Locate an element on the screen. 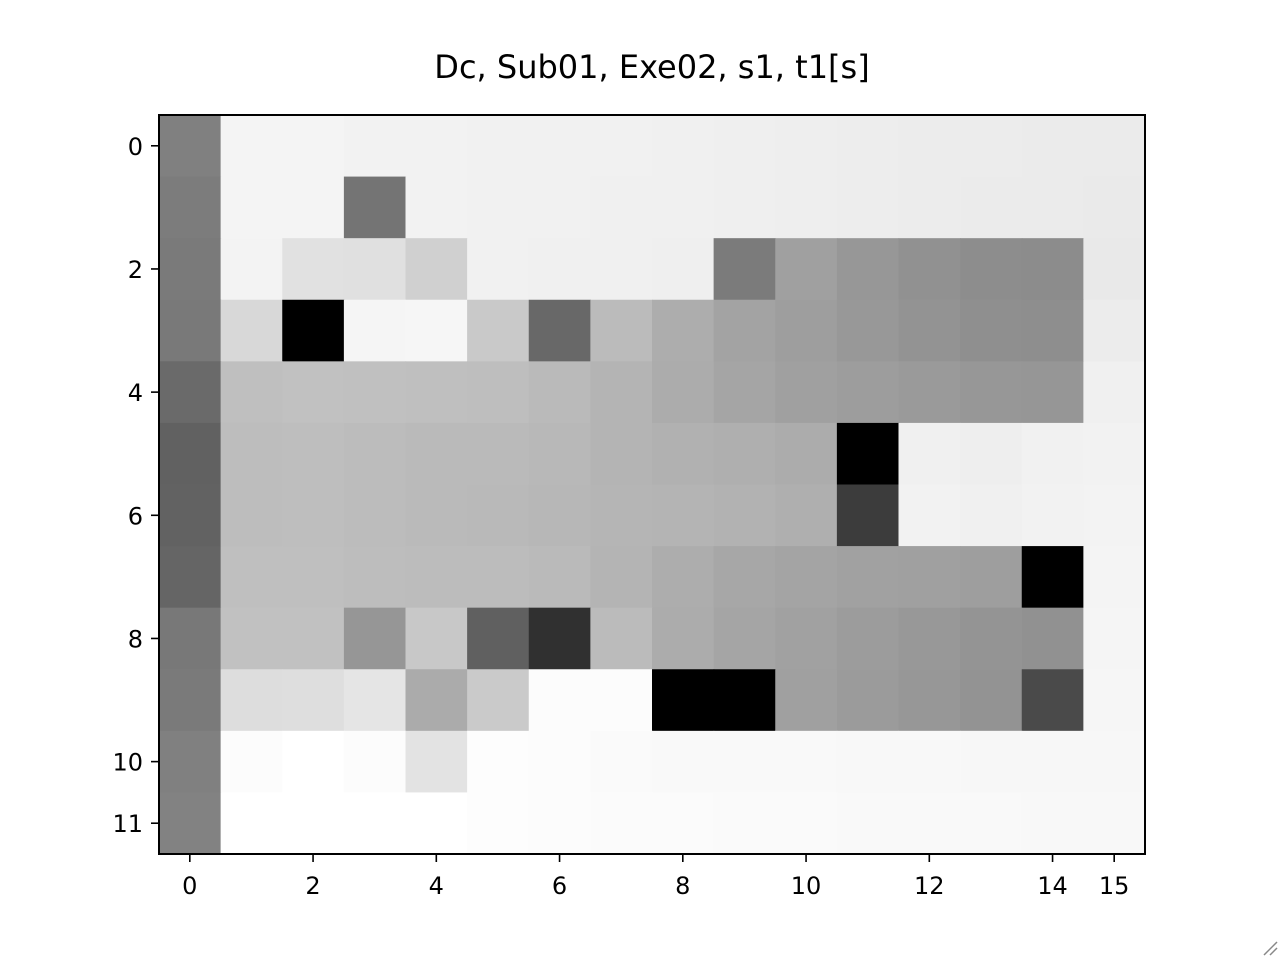 This screenshot has height=958, width=1280. heatmap-cell-r4-c15 is located at coordinates (1114, 392).